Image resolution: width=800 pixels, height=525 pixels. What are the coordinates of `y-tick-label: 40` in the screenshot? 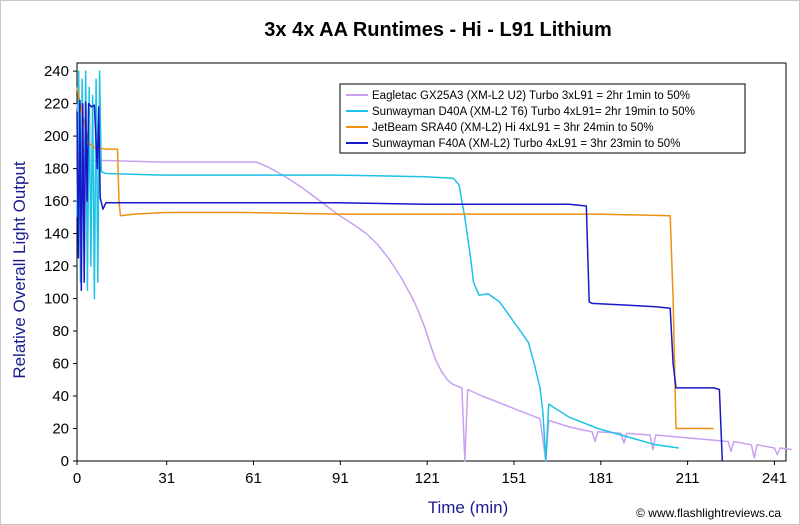 It's located at (60, 396).